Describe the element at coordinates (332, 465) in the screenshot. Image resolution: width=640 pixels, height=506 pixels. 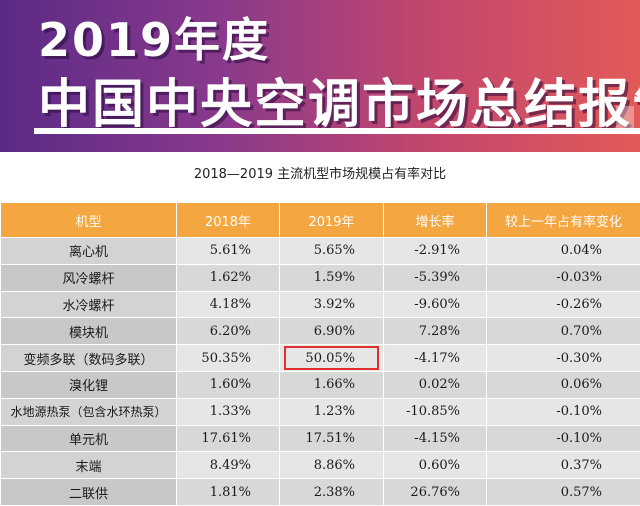
I see `cell-2019: 8.86%` at that location.